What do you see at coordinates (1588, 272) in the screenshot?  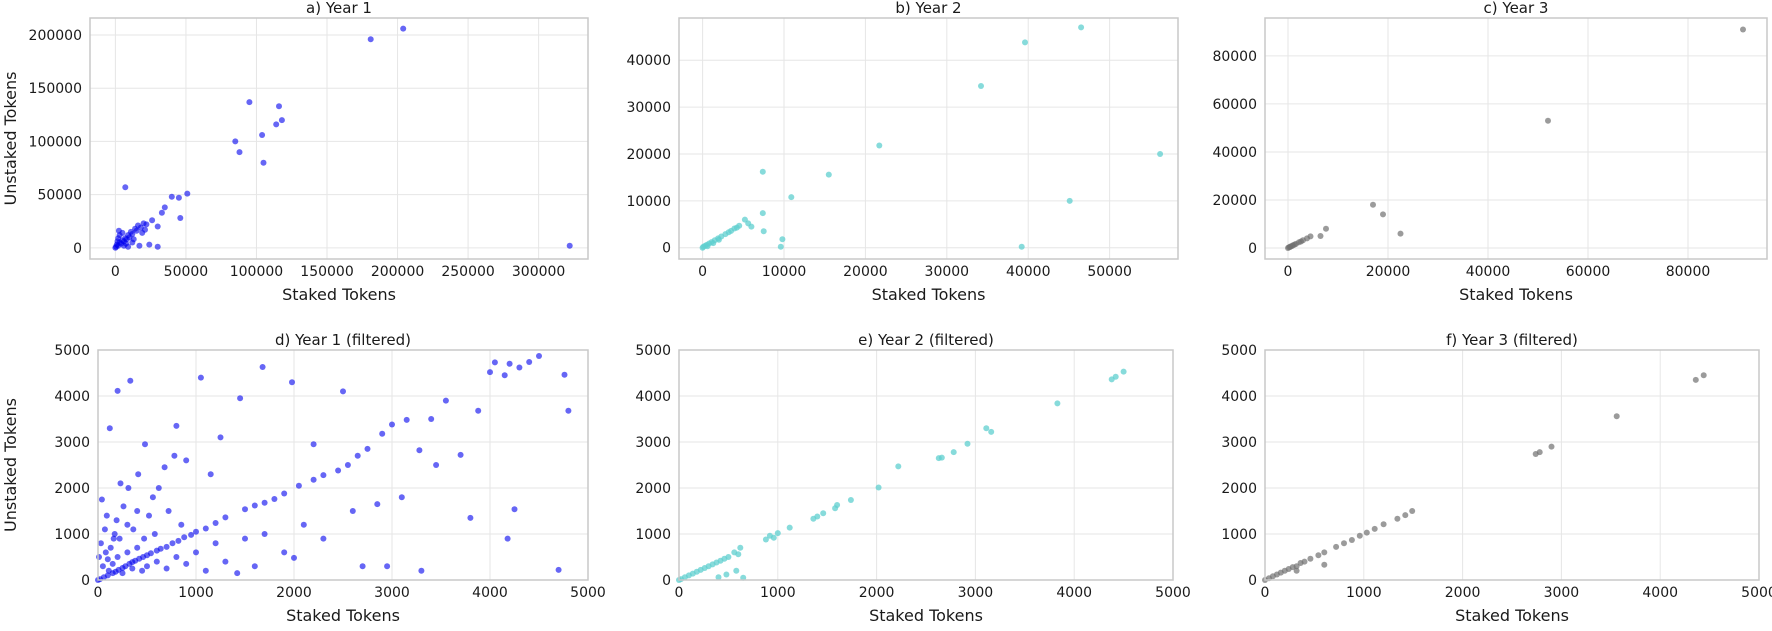 I see `x-tick-label: 60000` at bounding box center [1588, 272].